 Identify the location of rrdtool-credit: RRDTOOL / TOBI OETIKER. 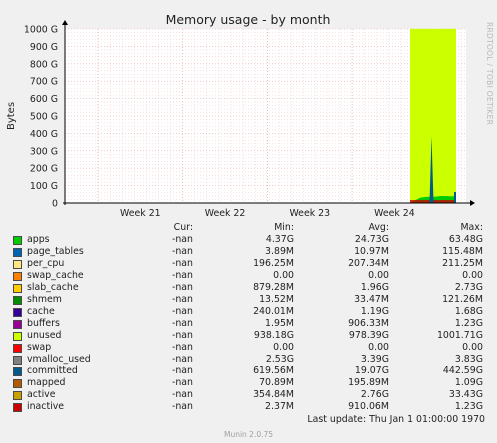
(489, 74).